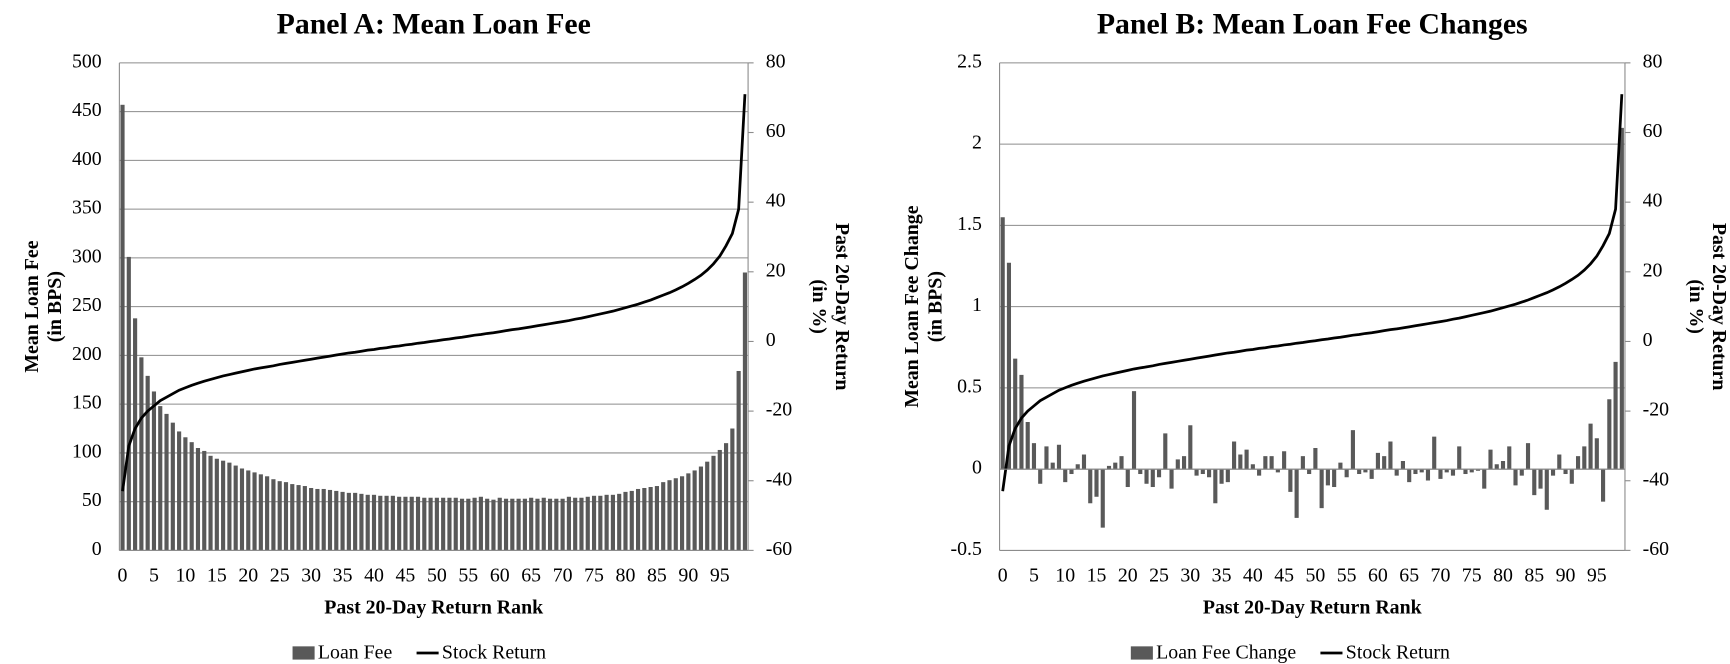  What do you see at coordinates (1696, 306) in the screenshot?
I see `y2-axis-label: (in %)` at bounding box center [1696, 306].